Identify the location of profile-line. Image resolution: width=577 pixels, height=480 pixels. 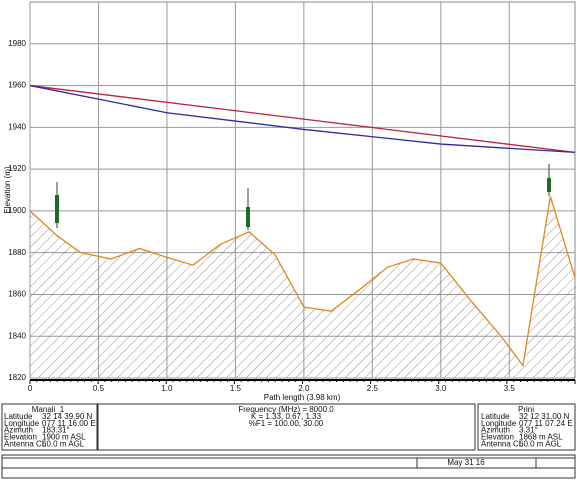
(302, 119).